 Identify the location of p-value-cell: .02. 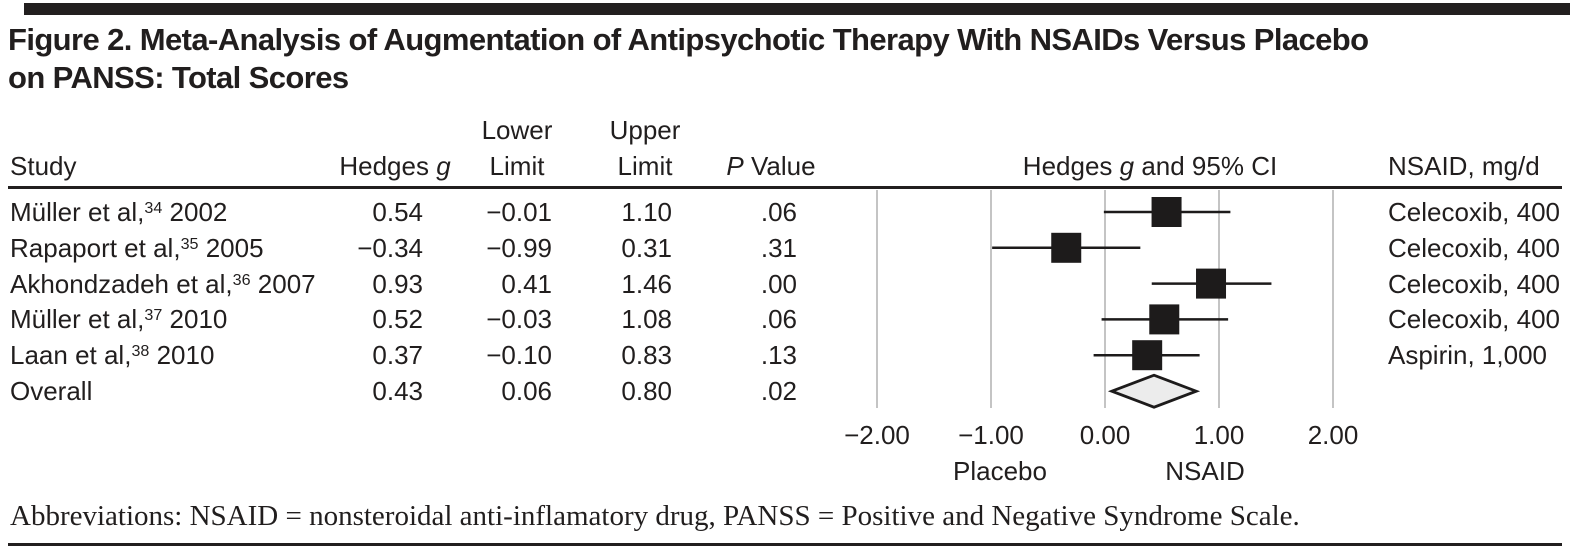
(778, 391).